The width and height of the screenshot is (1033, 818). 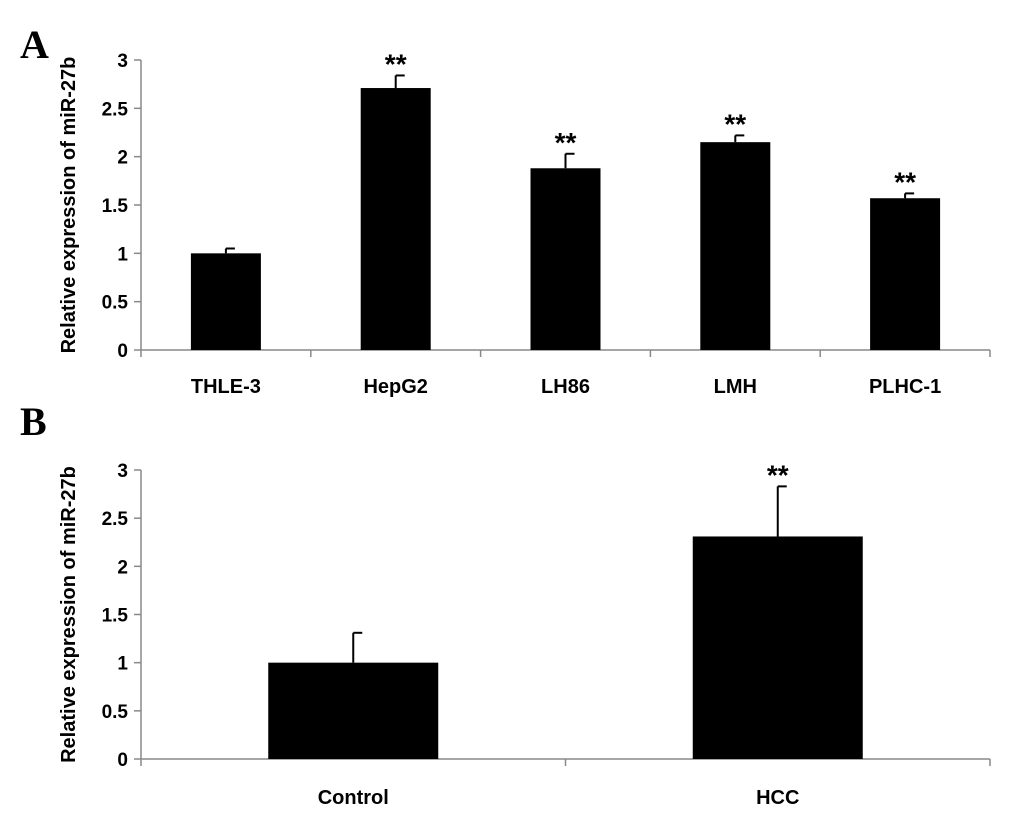 What do you see at coordinates (395, 387) in the screenshot?
I see `x-category-label: HepG2` at bounding box center [395, 387].